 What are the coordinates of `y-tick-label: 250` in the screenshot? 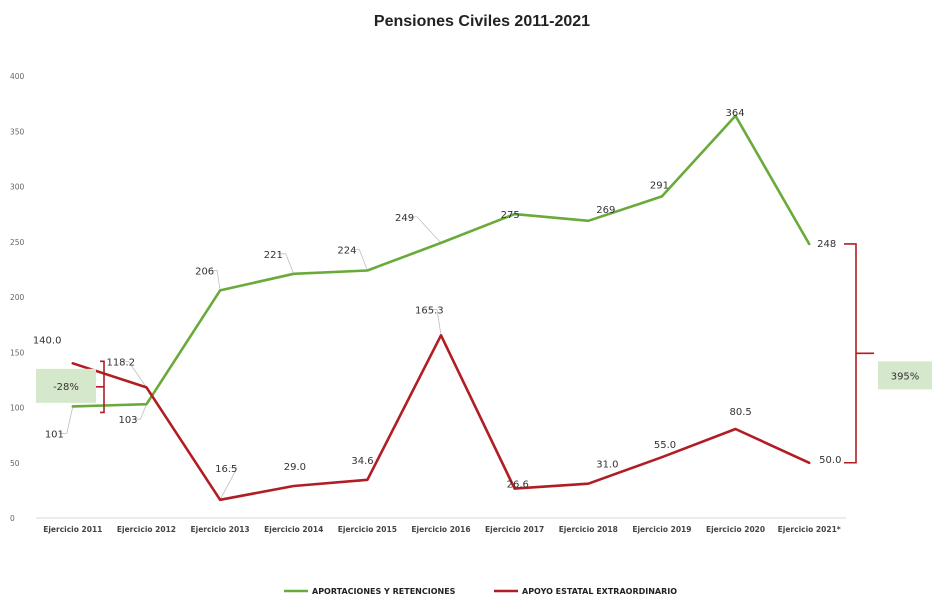 It's located at (17, 242).